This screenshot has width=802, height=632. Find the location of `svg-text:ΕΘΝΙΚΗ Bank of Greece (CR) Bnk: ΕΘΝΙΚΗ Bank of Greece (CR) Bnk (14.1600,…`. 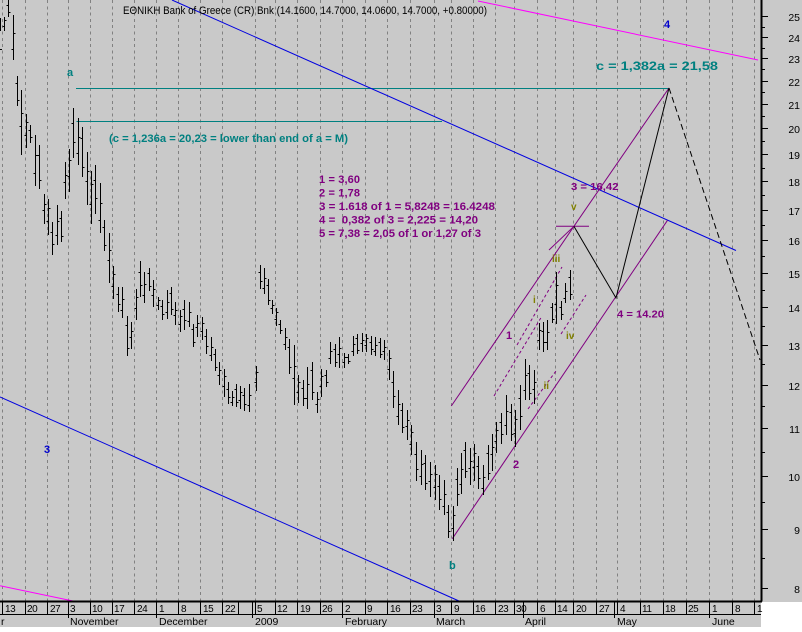

svg-text:ΕΘΝΙΚΗ Bank of Greece (CR) Bnk: ΕΘΝΙΚΗ Bank of Greece (CR) Bnk (14.1600,… is located at coordinates (305, 11).